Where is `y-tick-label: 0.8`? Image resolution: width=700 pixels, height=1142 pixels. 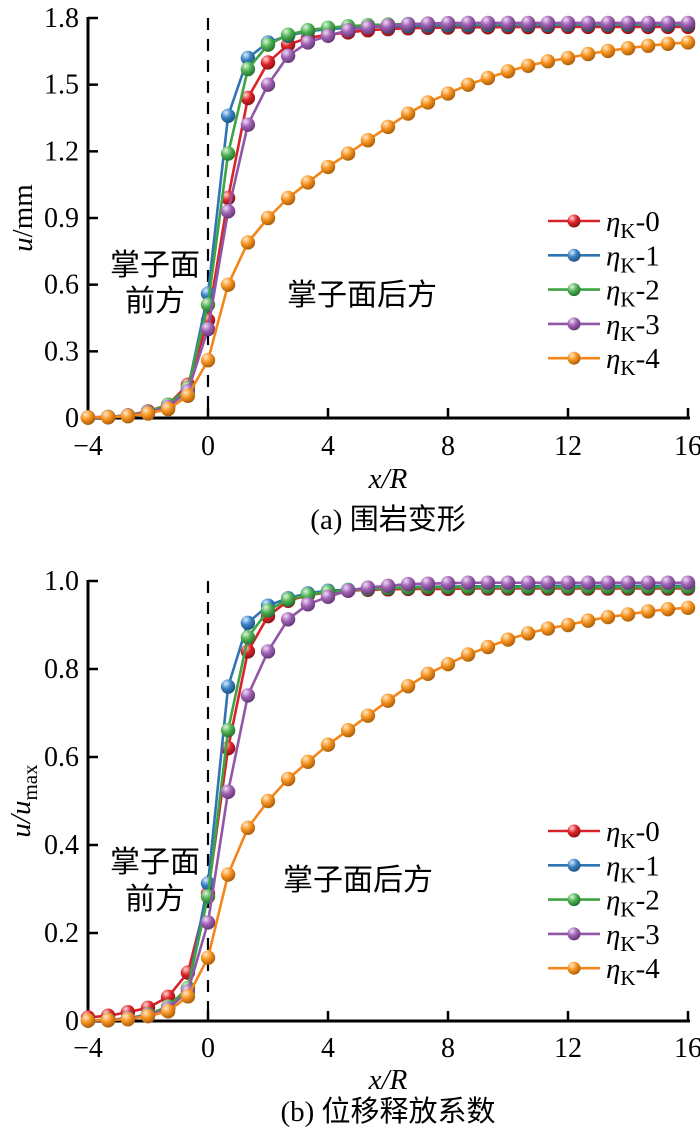
y-tick-label: 0.8 is located at coordinates (61, 669).